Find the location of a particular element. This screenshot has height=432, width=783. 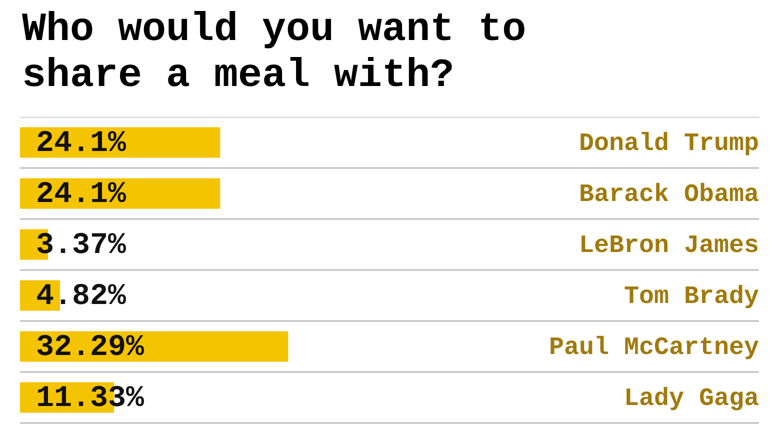

y-tick-label: Paul McCartney is located at coordinates (653, 347).